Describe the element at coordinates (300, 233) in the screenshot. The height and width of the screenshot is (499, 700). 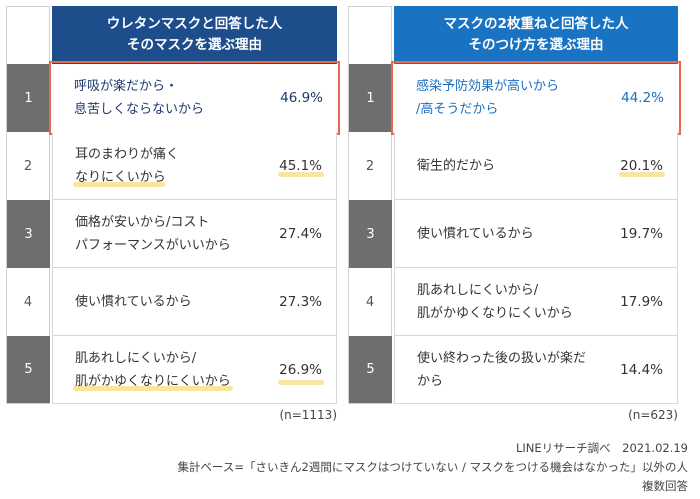
I see `value-label: 27.4%` at that location.